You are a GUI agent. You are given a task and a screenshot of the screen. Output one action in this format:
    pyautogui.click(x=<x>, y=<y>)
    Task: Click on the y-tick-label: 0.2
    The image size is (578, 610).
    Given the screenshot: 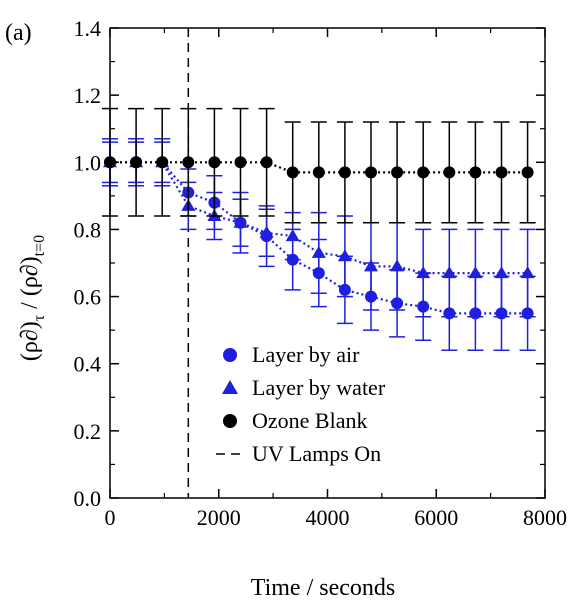 What is the action you would take?
    pyautogui.click(x=88, y=431)
    